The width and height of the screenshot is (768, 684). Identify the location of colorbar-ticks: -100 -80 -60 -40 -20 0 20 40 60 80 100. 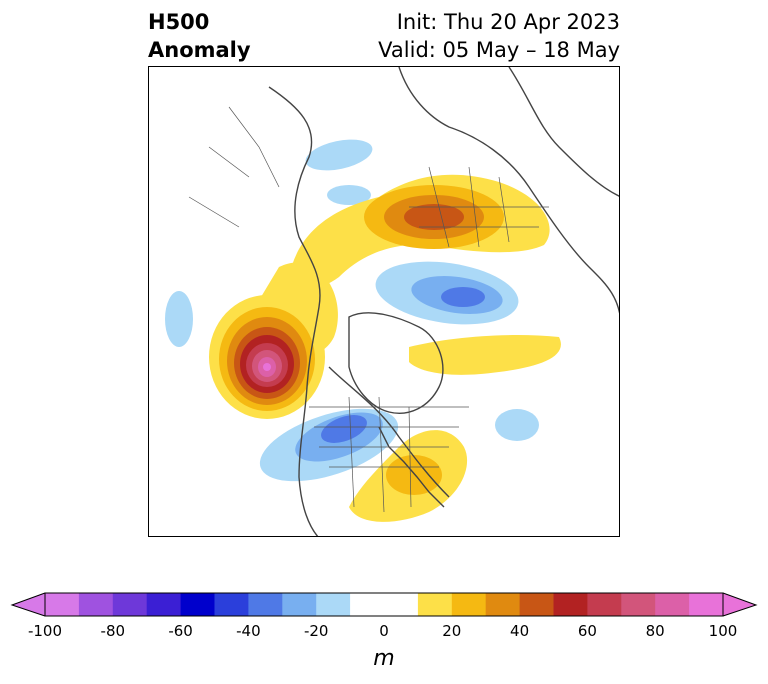
(384, 633).